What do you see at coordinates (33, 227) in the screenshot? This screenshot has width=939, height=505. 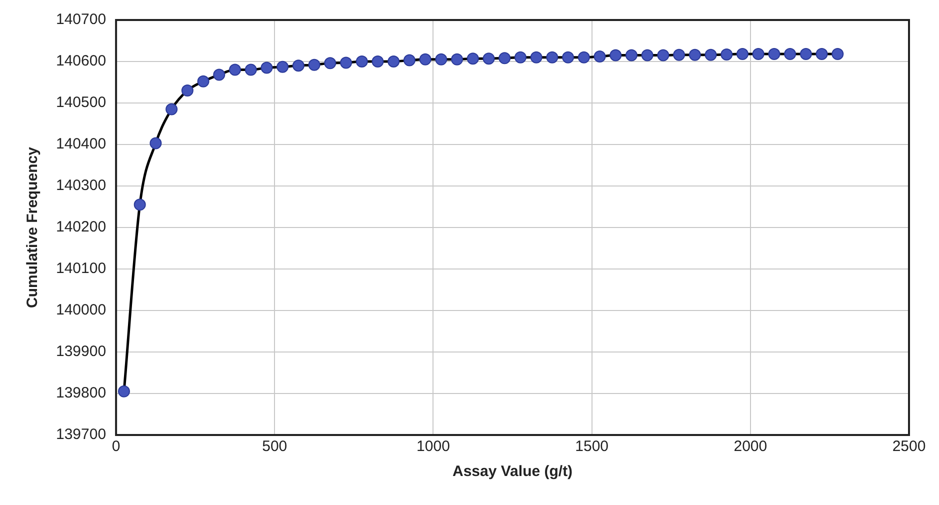 I see `y-axis-title: Cumulative Frequency` at bounding box center [33, 227].